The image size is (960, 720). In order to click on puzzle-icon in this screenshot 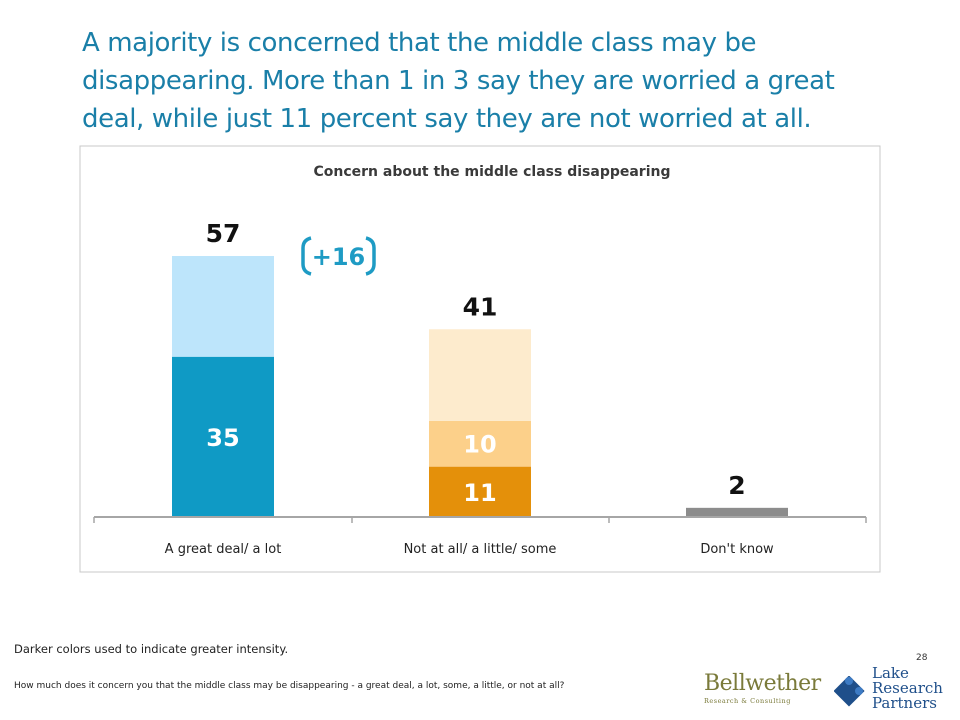, I will do `click(849, 691)`.